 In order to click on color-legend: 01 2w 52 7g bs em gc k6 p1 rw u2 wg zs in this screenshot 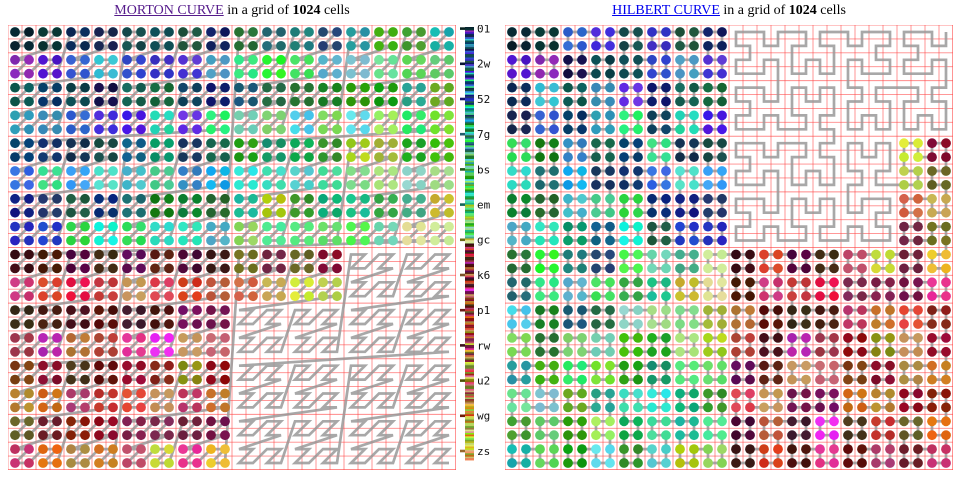, I will do `click(475, 243)`.